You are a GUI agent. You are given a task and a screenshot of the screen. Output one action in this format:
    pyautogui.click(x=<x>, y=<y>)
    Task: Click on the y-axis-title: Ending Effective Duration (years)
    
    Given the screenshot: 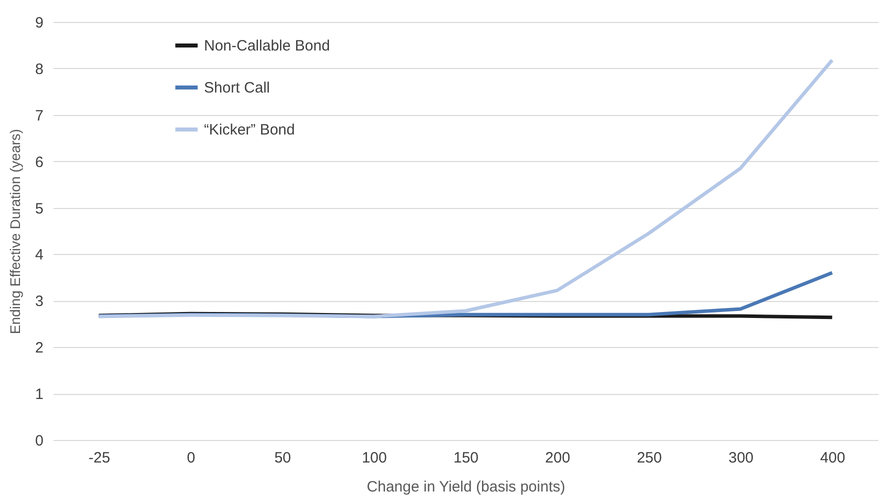 What is the action you would take?
    pyautogui.click(x=15, y=231)
    